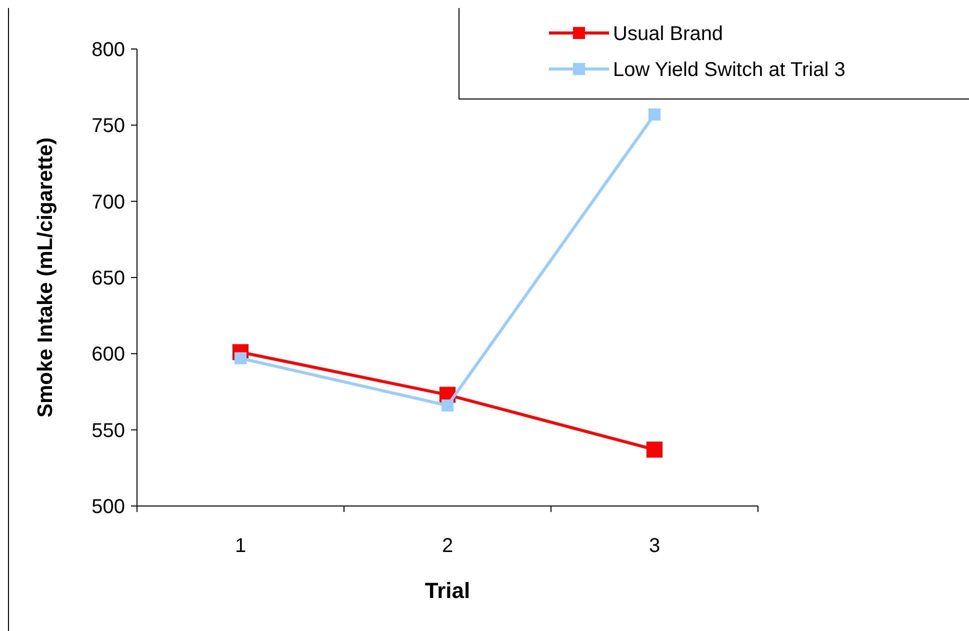 This screenshot has width=969, height=631. What do you see at coordinates (447, 590) in the screenshot?
I see `x-axis-title: Trial` at bounding box center [447, 590].